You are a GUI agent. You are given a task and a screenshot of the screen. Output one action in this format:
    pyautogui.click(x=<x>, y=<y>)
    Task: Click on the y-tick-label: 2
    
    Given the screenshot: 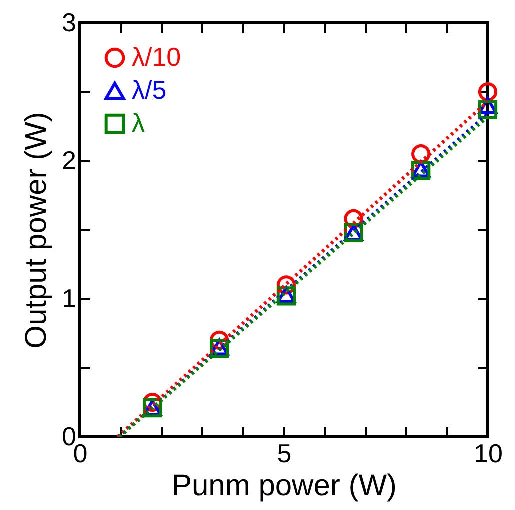 What is the action you would take?
    pyautogui.click(x=69, y=161)
    